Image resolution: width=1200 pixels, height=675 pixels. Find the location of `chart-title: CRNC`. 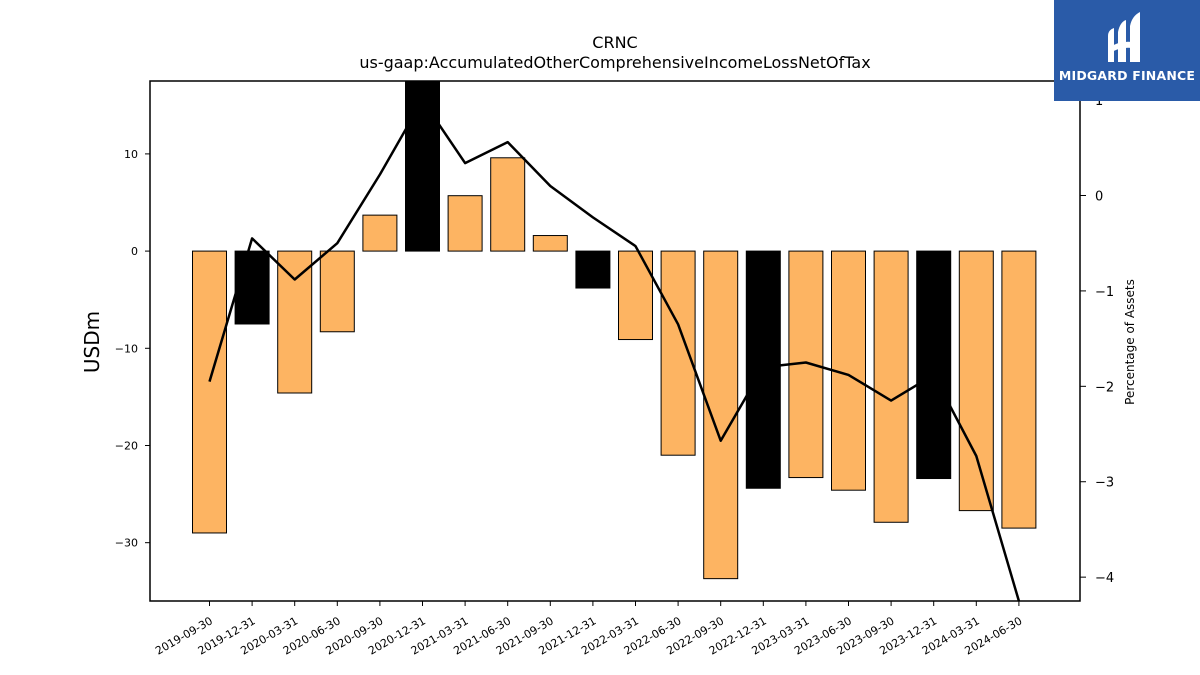

chart-title: CRNC is located at coordinates (614, 42).